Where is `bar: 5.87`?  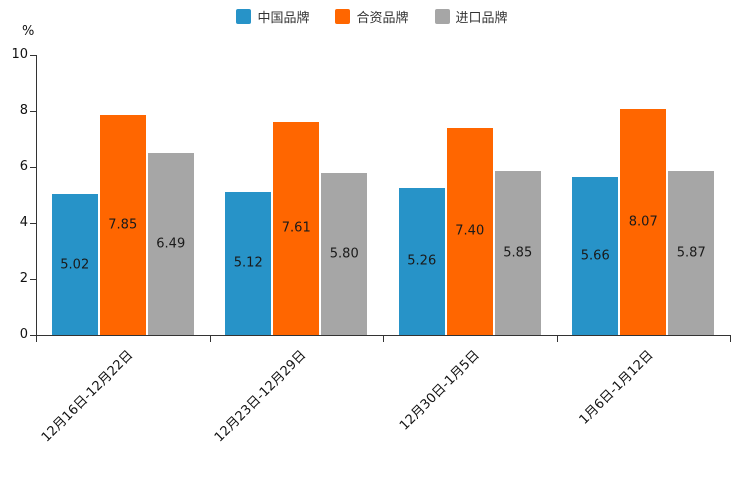 bar: 5.87 is located at coordinates (691, 252).